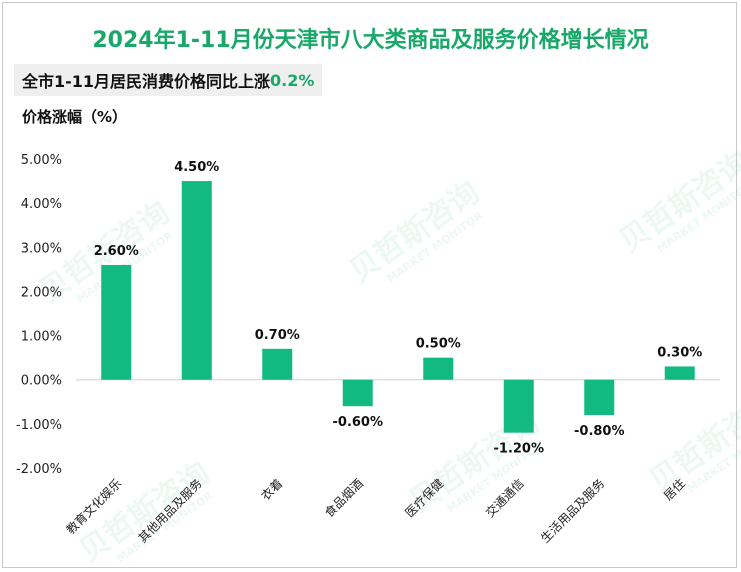 Image resolution: width=741 pixels, height=572 pixels. I want to click on y-tick-label: 4.00%, so click(41, 204).